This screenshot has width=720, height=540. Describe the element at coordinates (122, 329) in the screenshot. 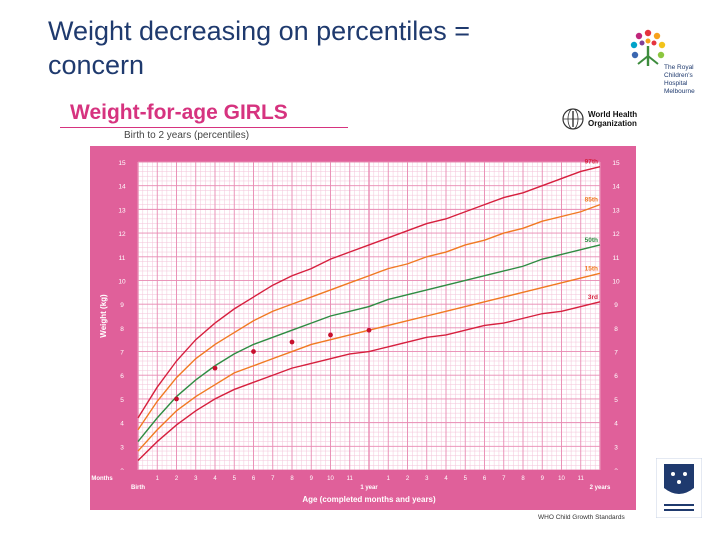

I see `y-tick-label-left: 8` at that location.